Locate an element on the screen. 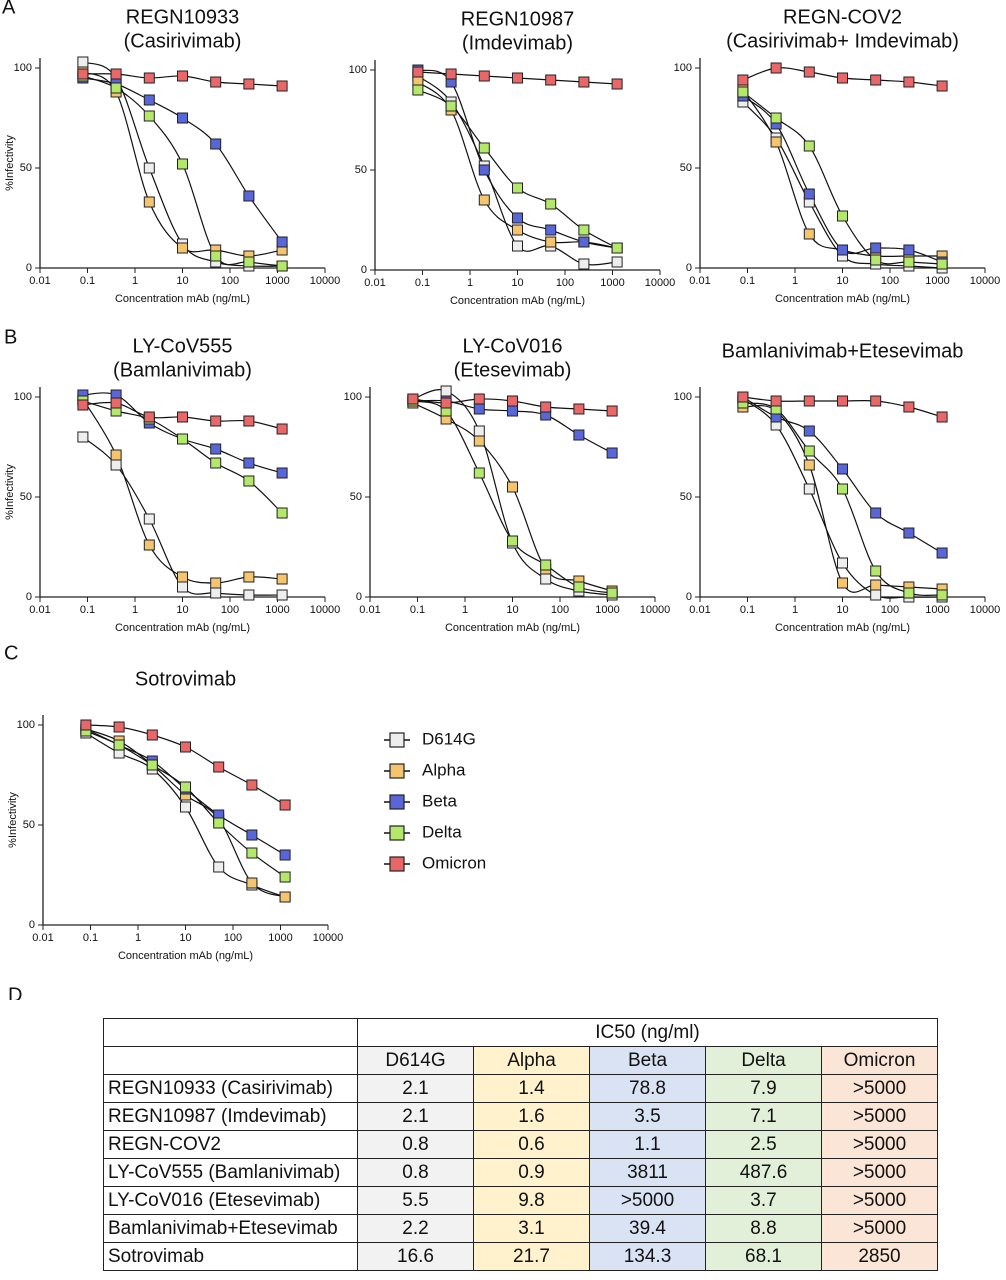 Image resolution: width=1006 pixels, height=1280 pixels. ic50-cell: 3.1 is located at coordinates (531, 1228).